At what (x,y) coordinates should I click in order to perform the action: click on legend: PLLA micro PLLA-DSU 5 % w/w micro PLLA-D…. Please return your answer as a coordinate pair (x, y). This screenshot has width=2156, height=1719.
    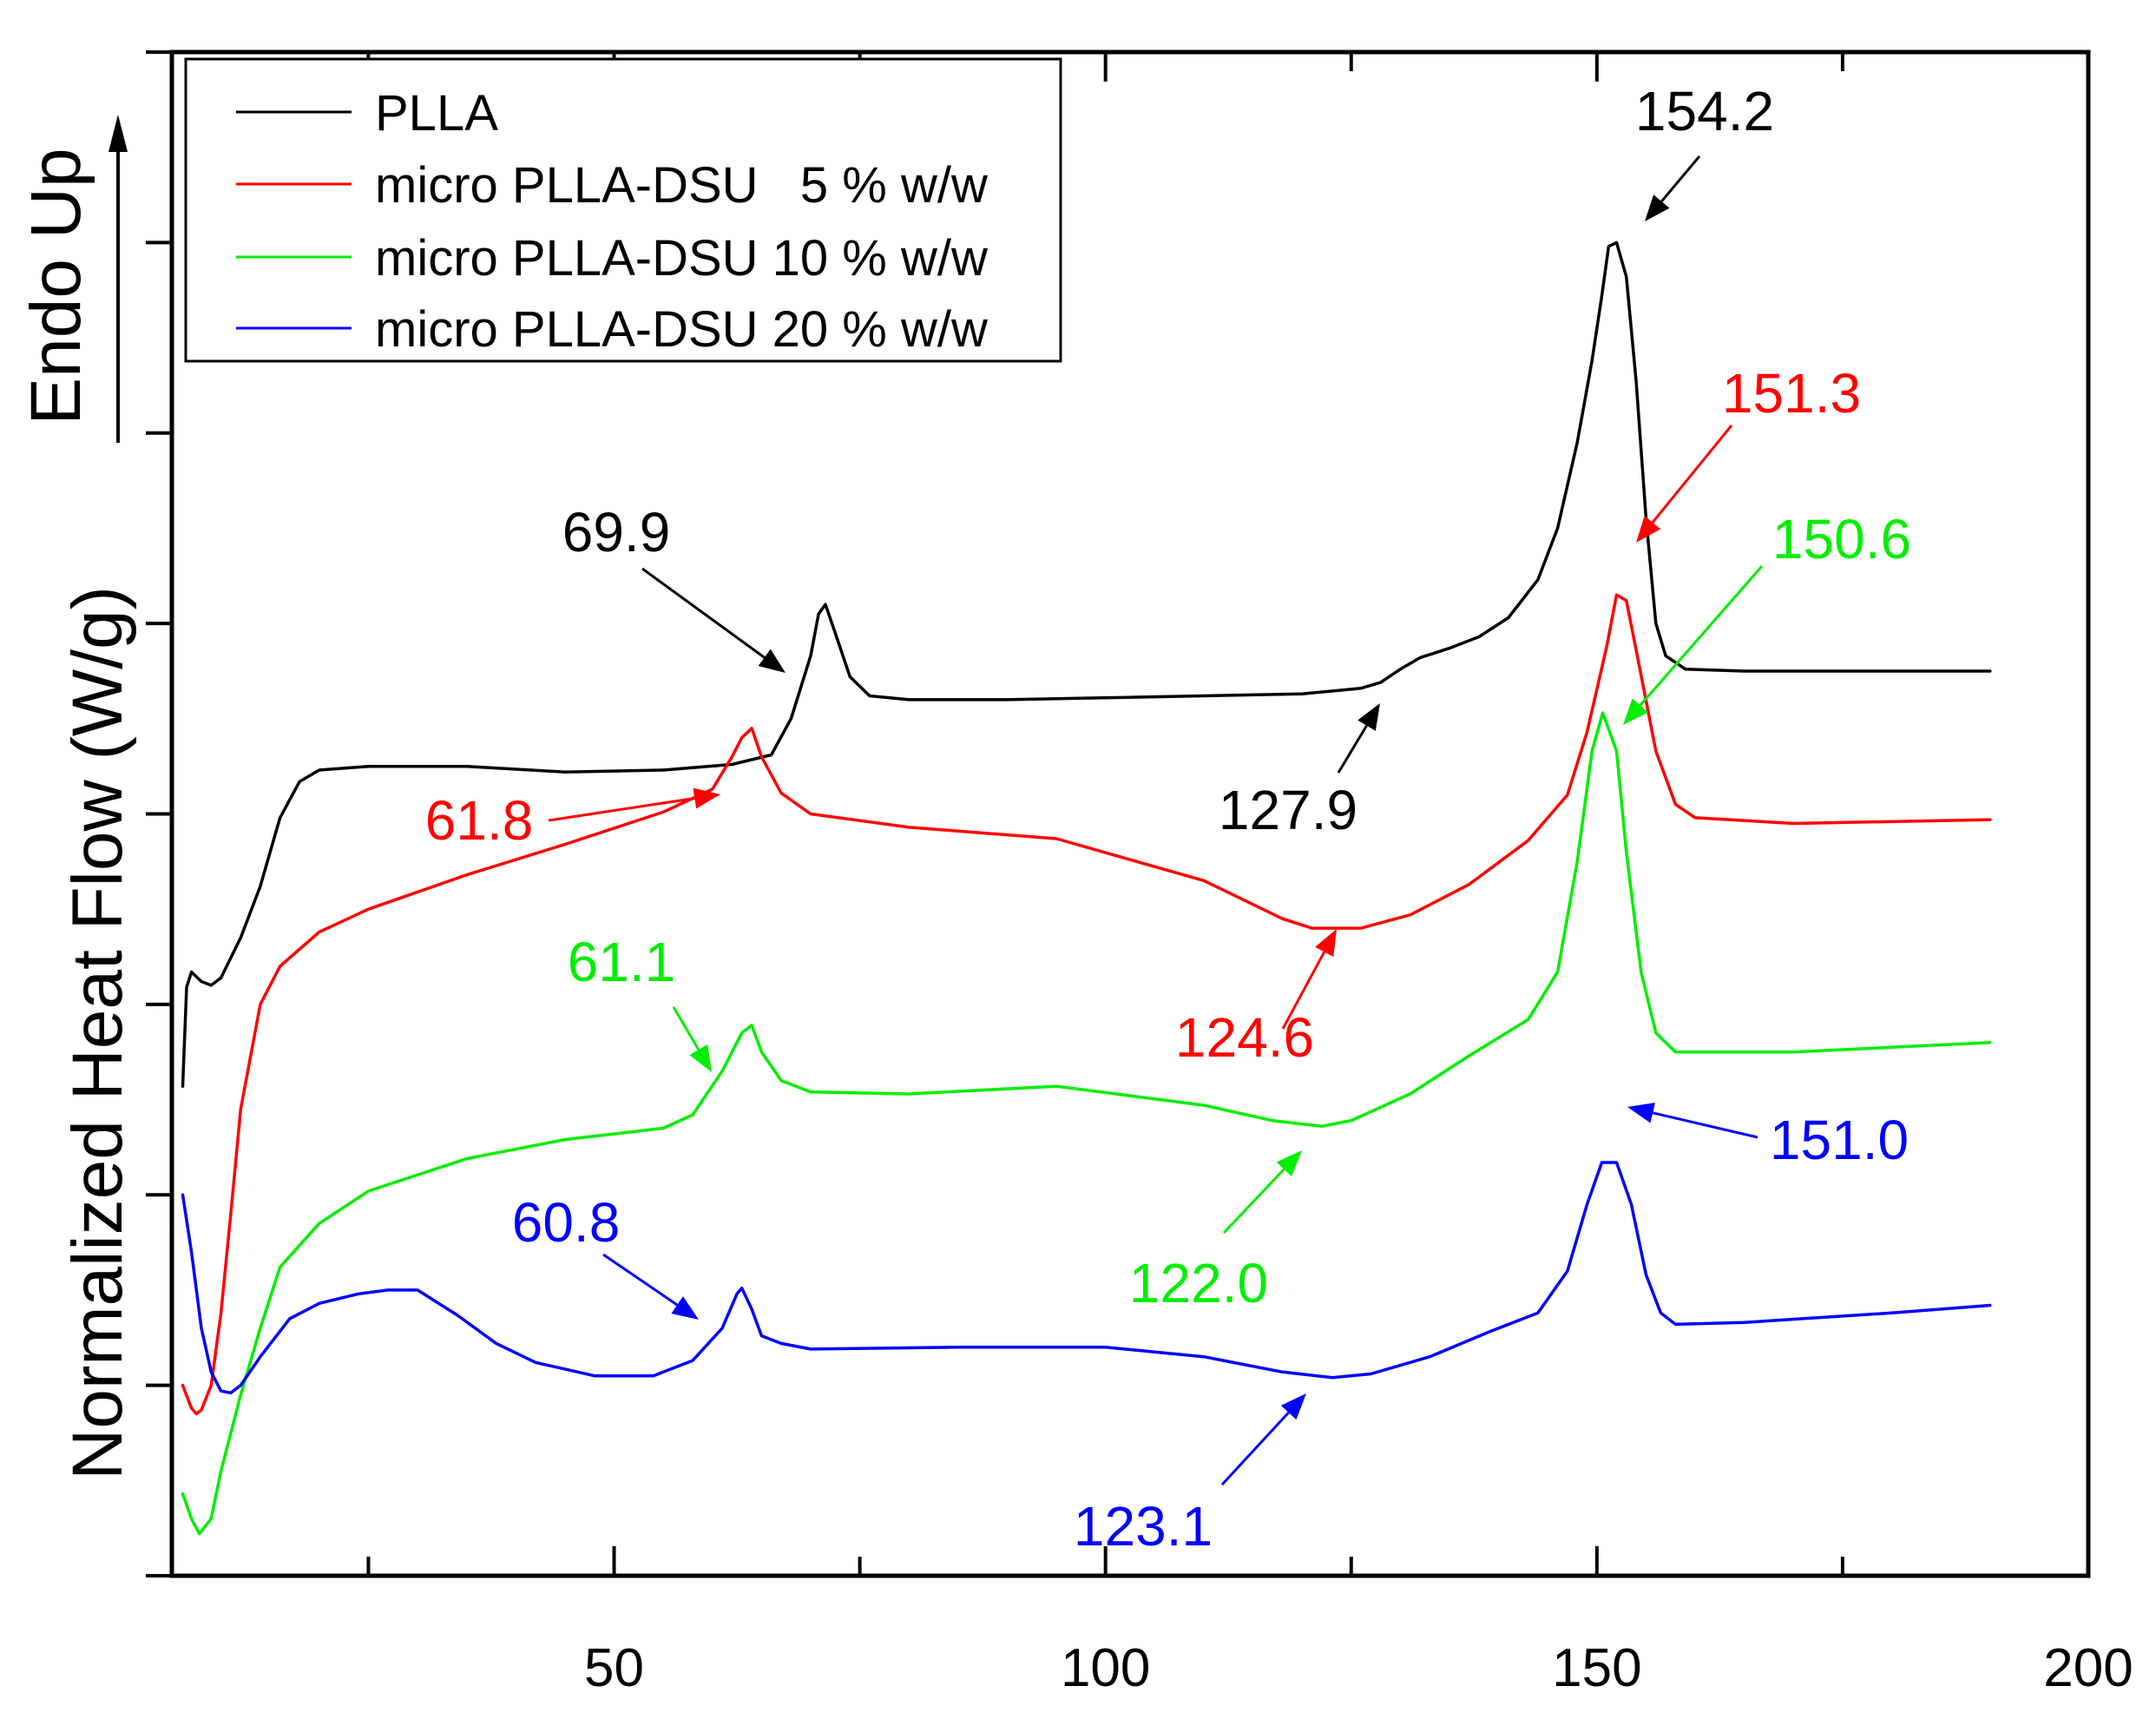
    Looking at the image, I should click on (623, 210).